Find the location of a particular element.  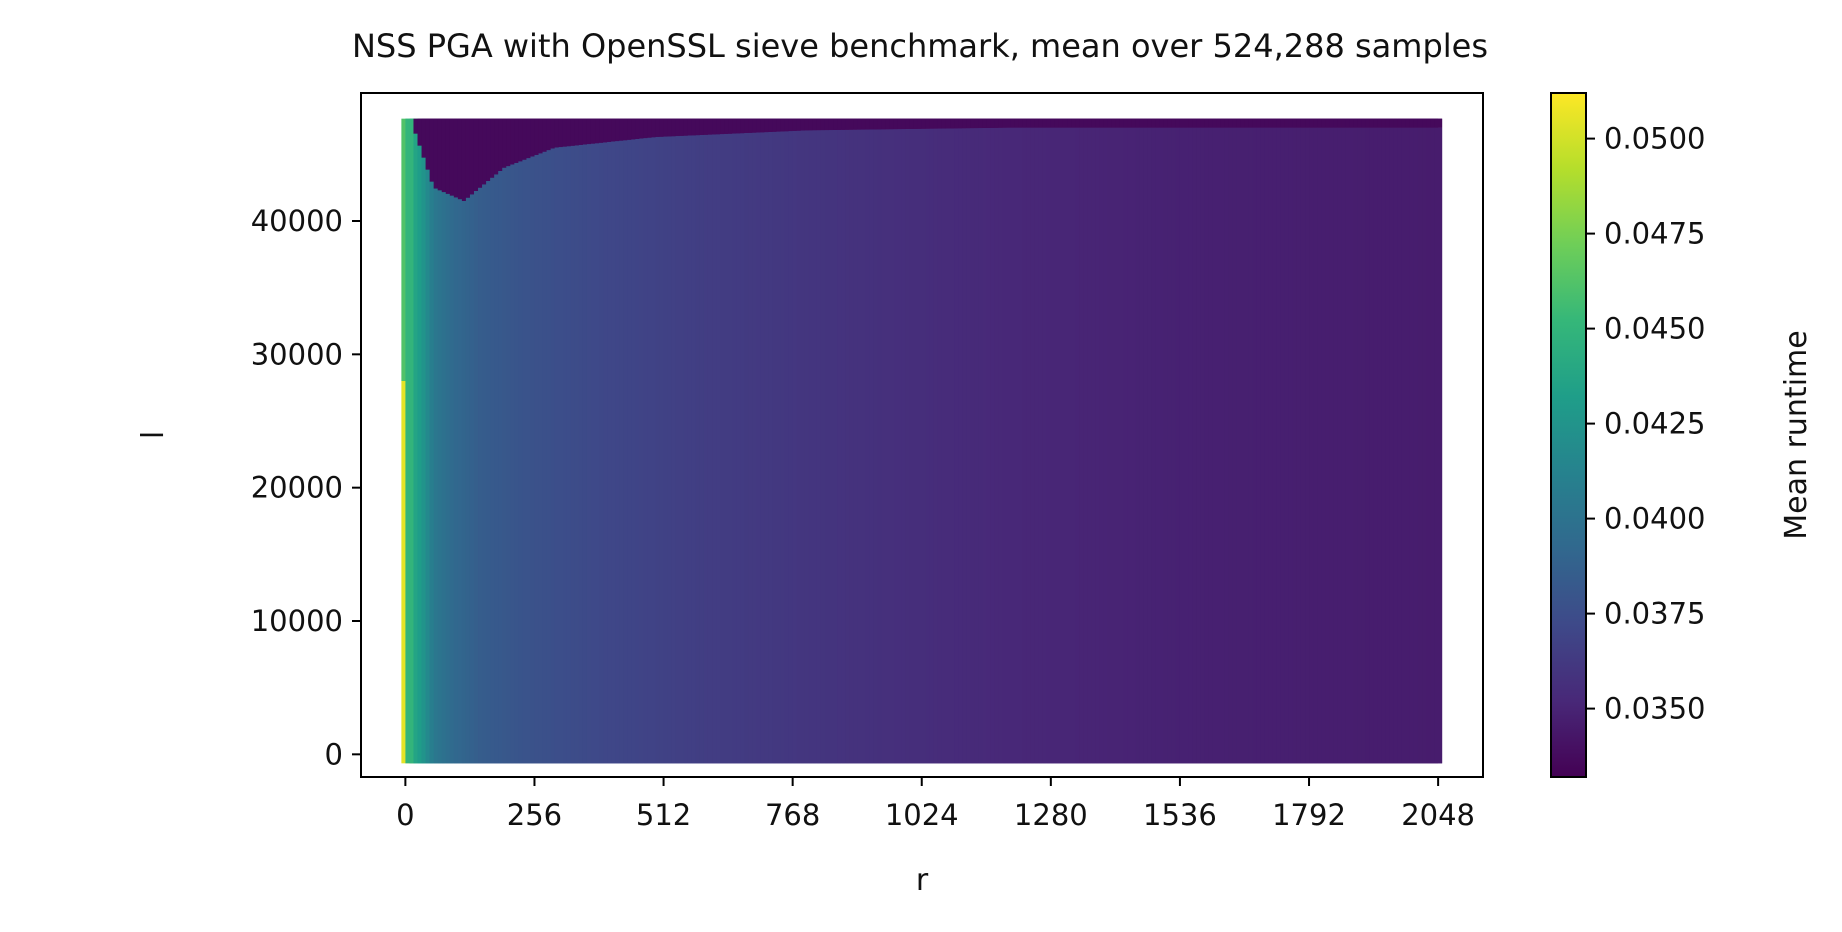

colorbar-tick-label: 0.0450 is located at coordinates (1654, 329).